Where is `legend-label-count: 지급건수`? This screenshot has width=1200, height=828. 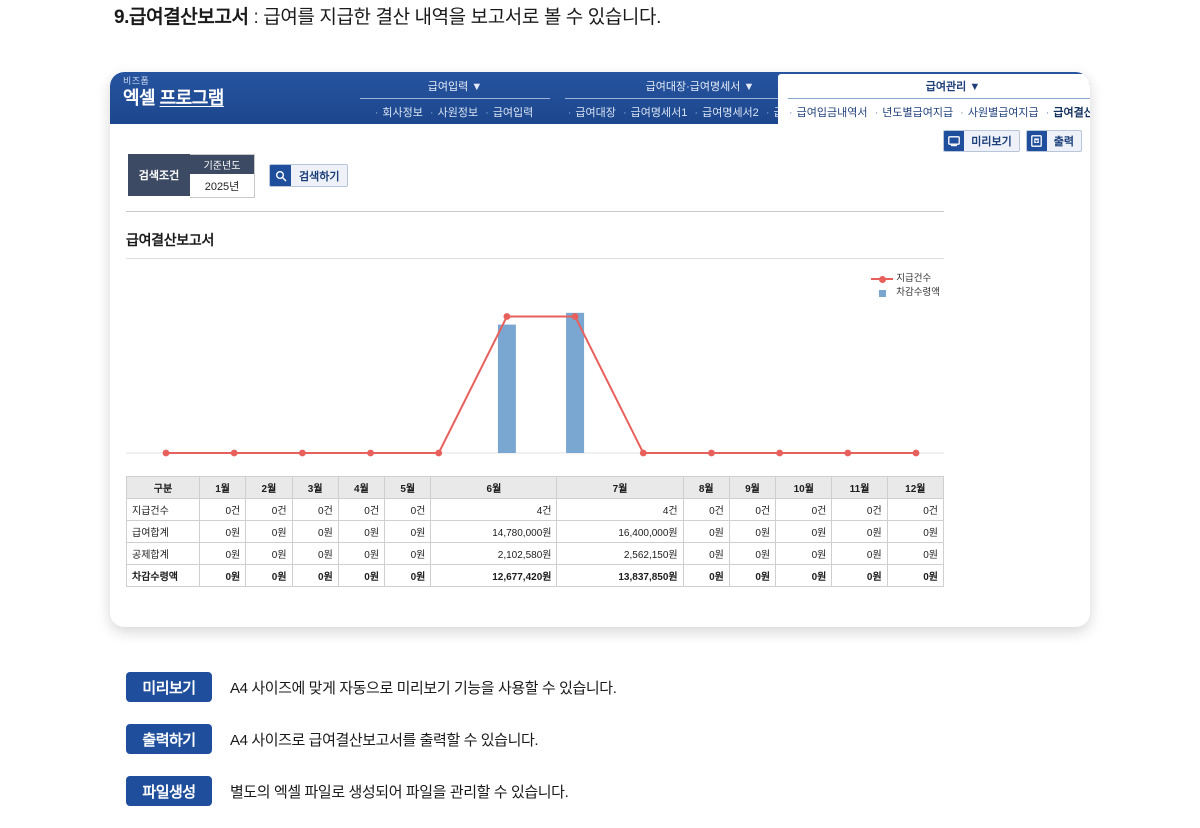
legend-label-count: 지급건수 is located at coordinates (914, 278).